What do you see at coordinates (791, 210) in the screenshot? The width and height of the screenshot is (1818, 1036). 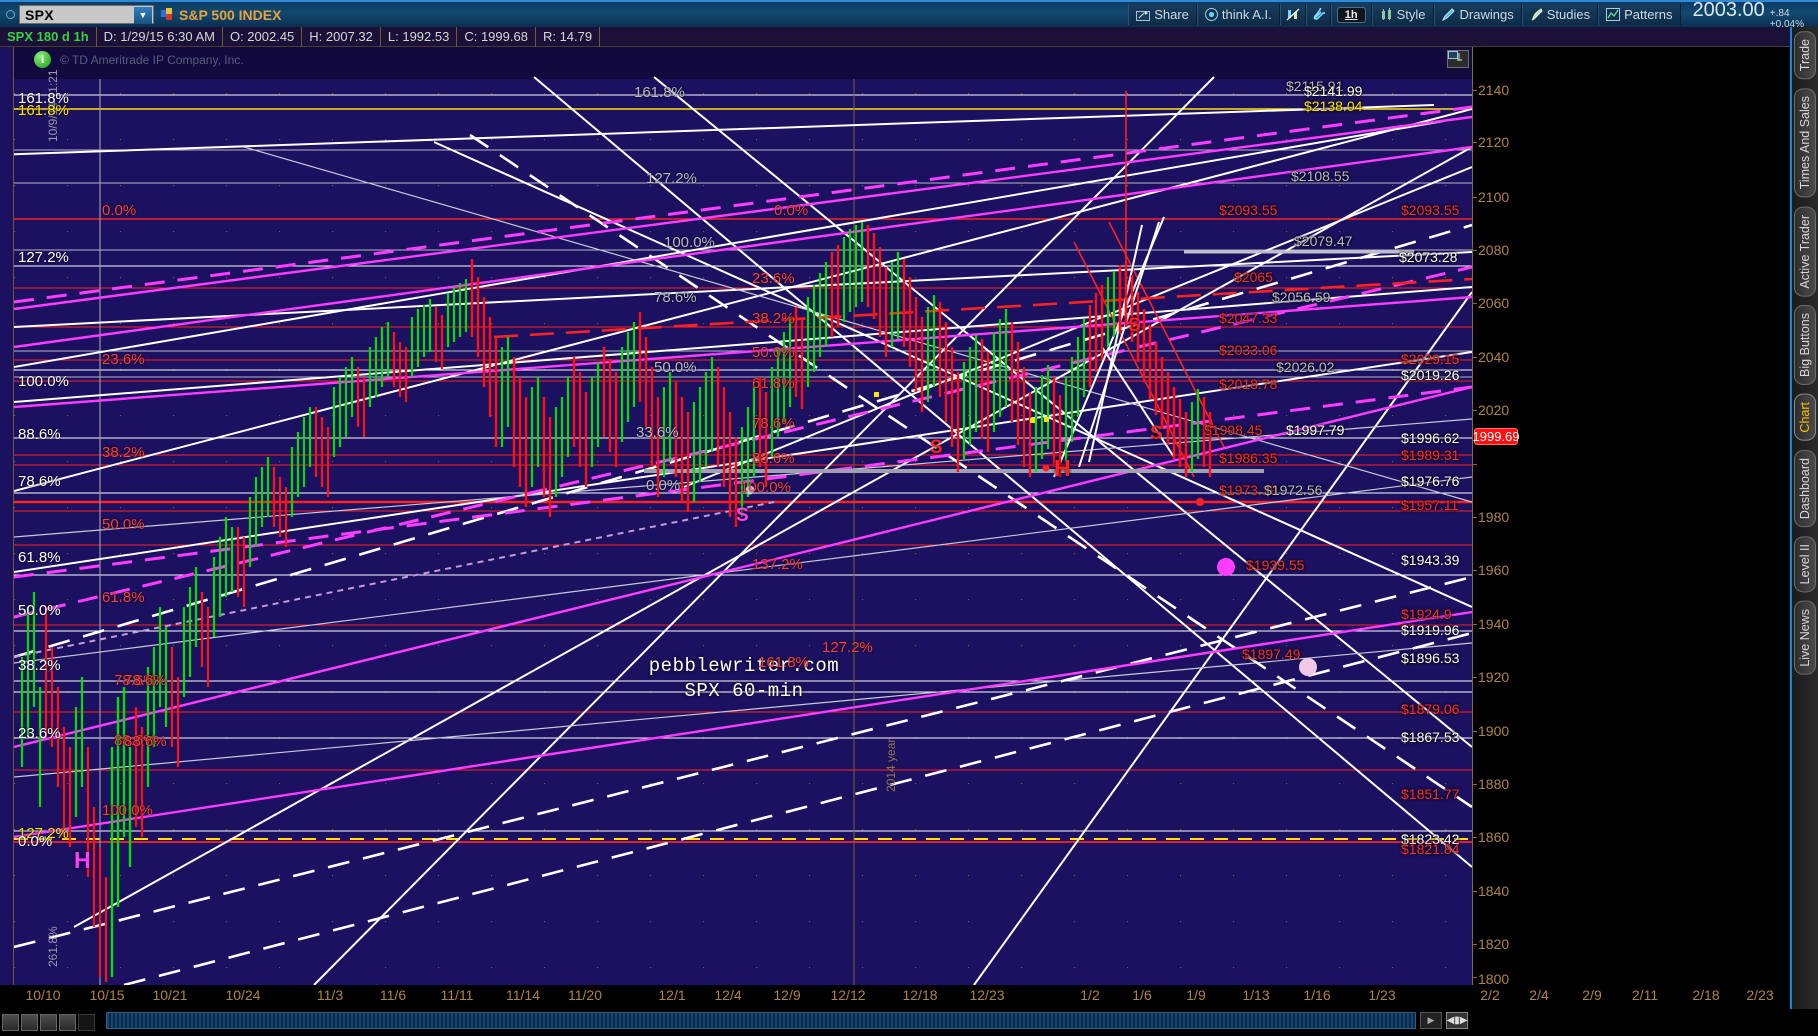 I see `fib-inner-15: 0.0%` at bounding box center [791, 210].